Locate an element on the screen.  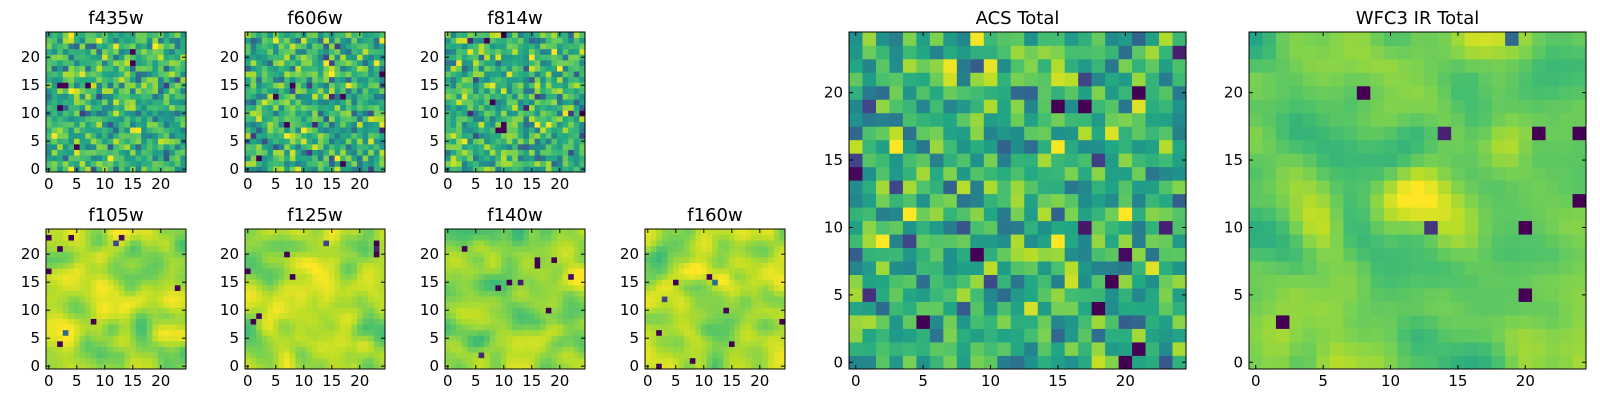
y-tick-label: 15 is located at coordinates (229, 282).